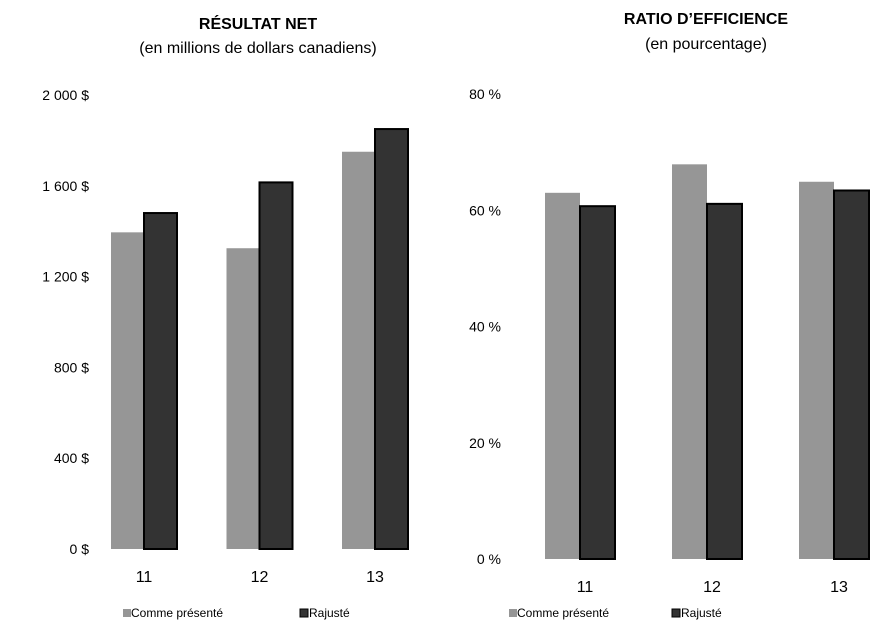 The width and height of the screenshot is (873, 627). What do you see at coordinates (257, 48) in the screenshot?
I see `chart-1-subtitle: (en millions de dollars canadiens)` at bounding box center [257, 48].